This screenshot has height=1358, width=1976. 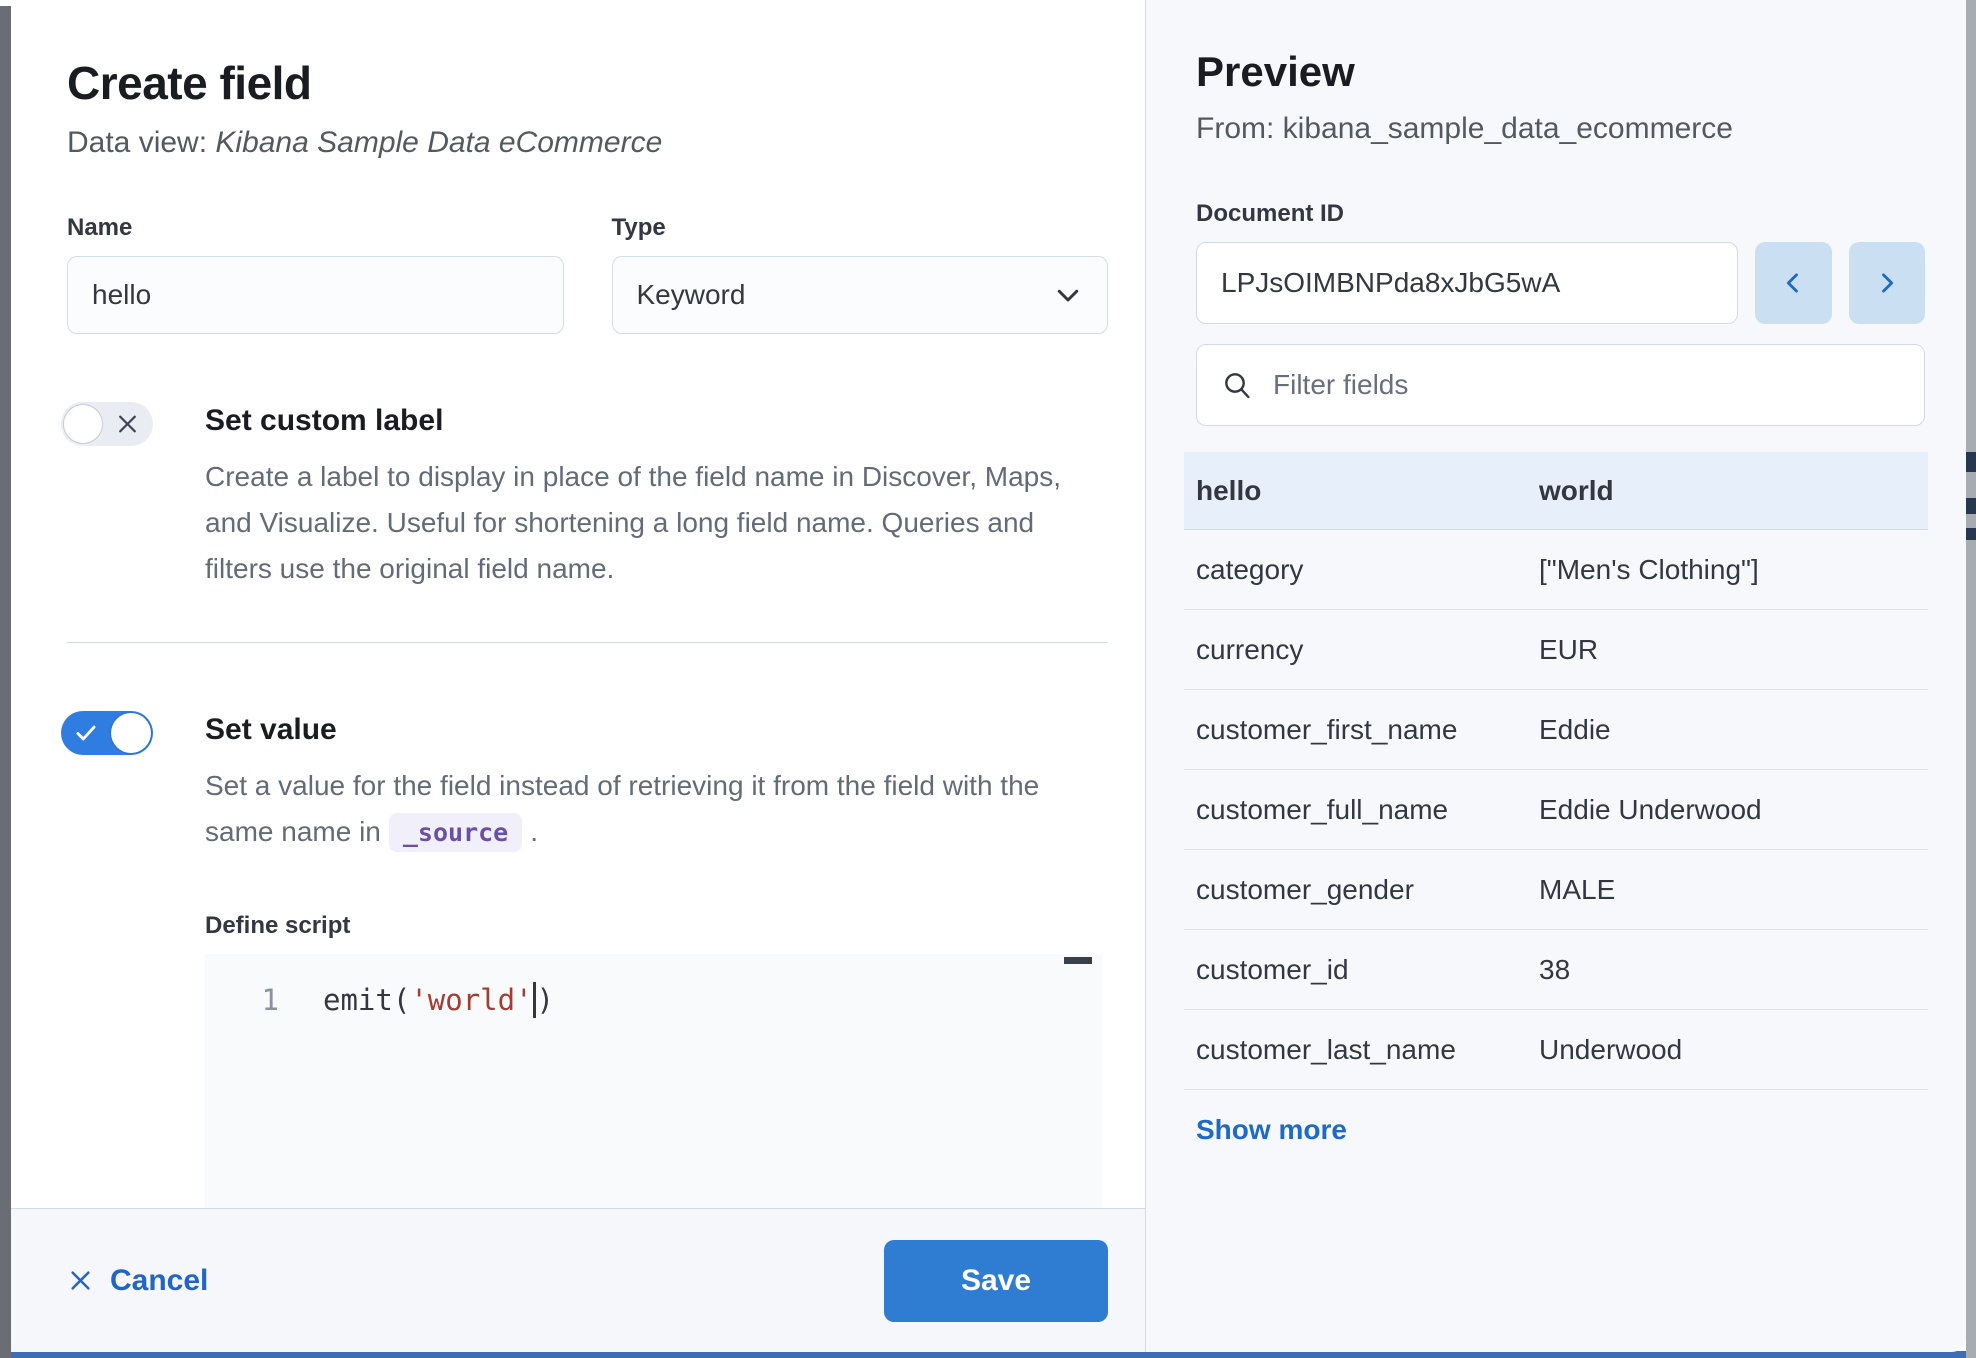 I want to click on cancel-label: Cancel, so click(x=159, y=1280).